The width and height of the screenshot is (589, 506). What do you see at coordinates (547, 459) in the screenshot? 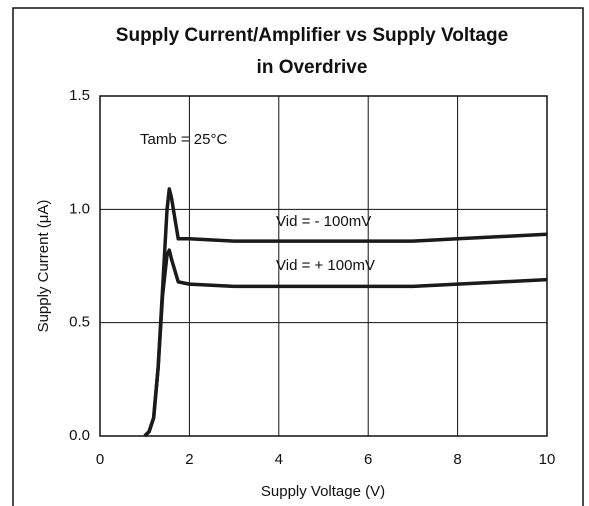
I see `x-tick-label: 10` at bounding box center [547, 459].